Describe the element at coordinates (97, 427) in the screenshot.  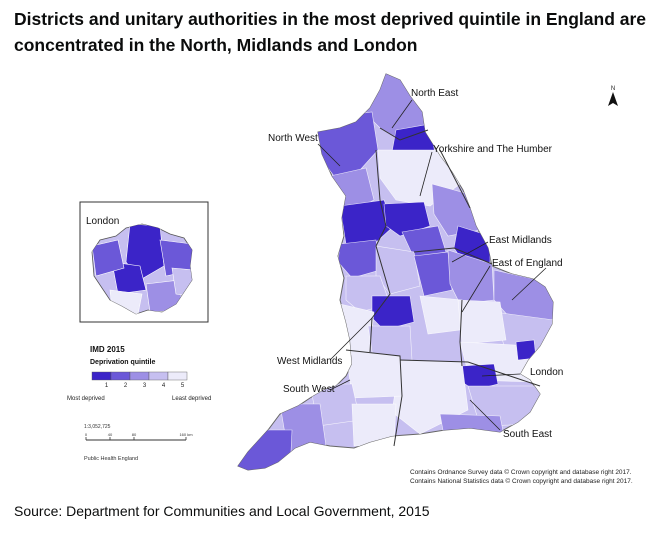
I see `scale-text: 1:3,052,725` at that location.